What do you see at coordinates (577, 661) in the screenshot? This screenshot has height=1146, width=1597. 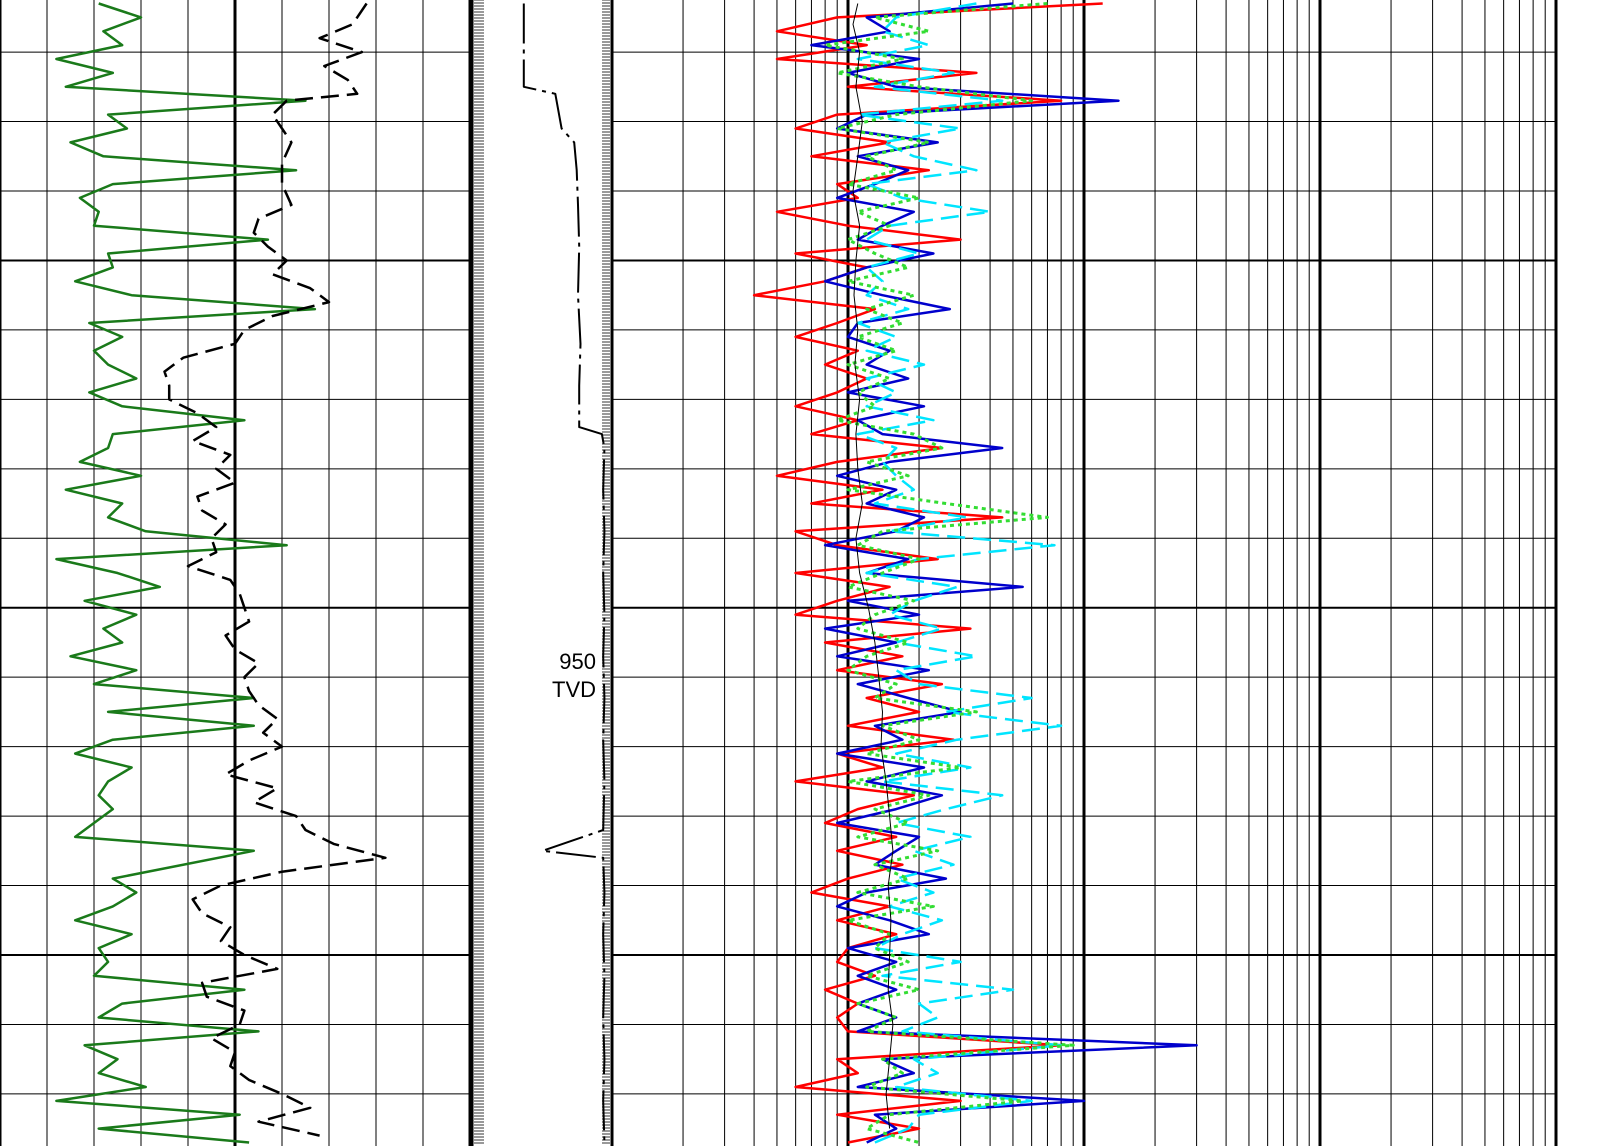 I see `depth-value-label: 950` at bounding box center [577, 661].